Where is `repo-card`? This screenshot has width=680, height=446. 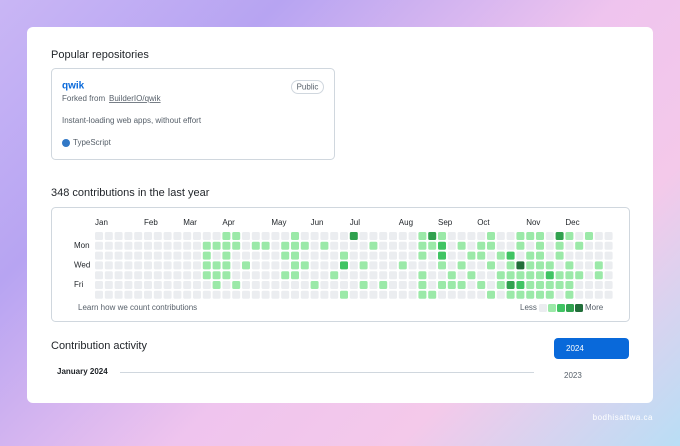
repo-card is located at coordinates (193, 114).